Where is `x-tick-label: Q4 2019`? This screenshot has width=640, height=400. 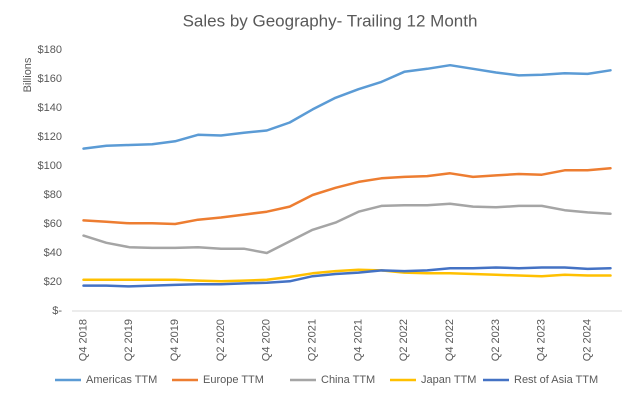 x-tick-label: Q4 2019 is located at coordinates (175, 340).